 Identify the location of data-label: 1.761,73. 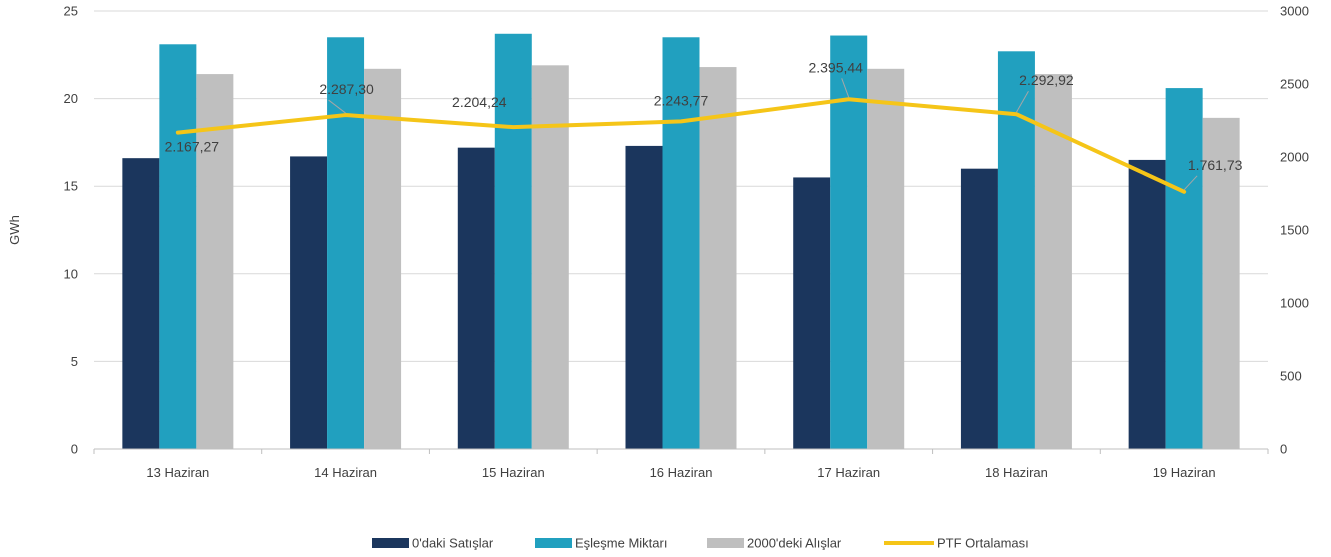
(1215, 165).